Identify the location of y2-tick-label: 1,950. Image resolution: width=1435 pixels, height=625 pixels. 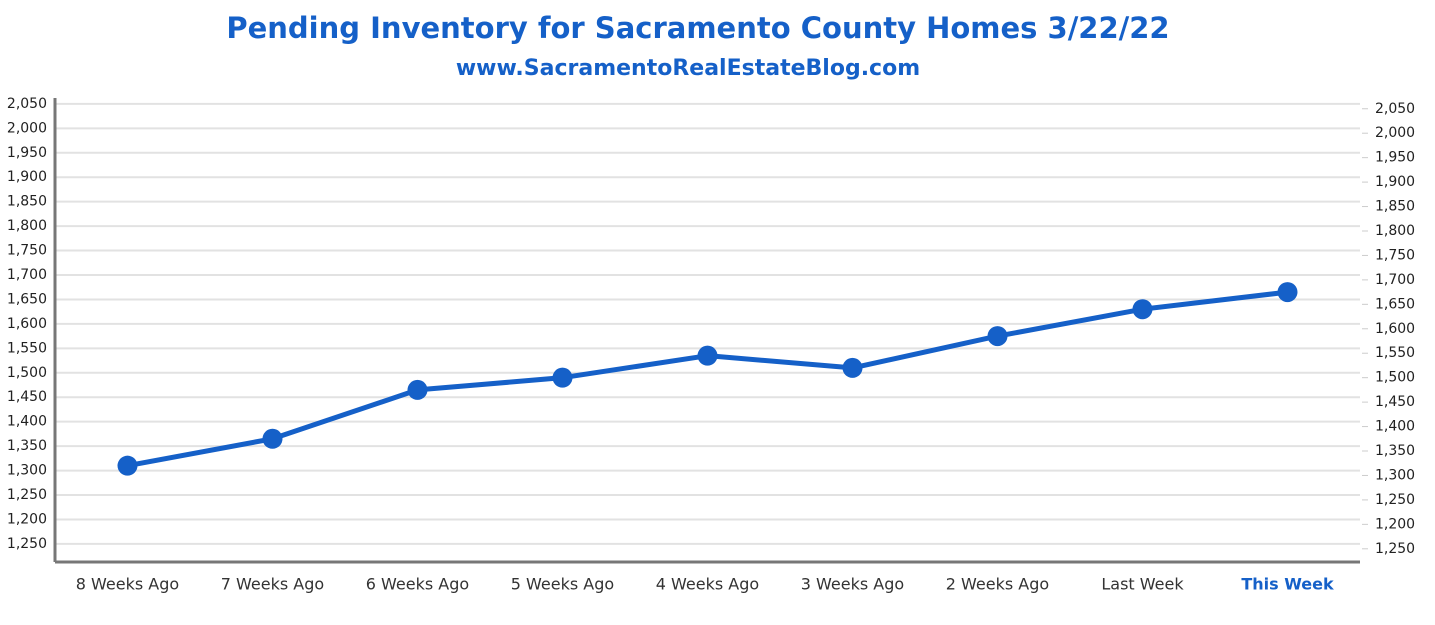
(1395, 158).